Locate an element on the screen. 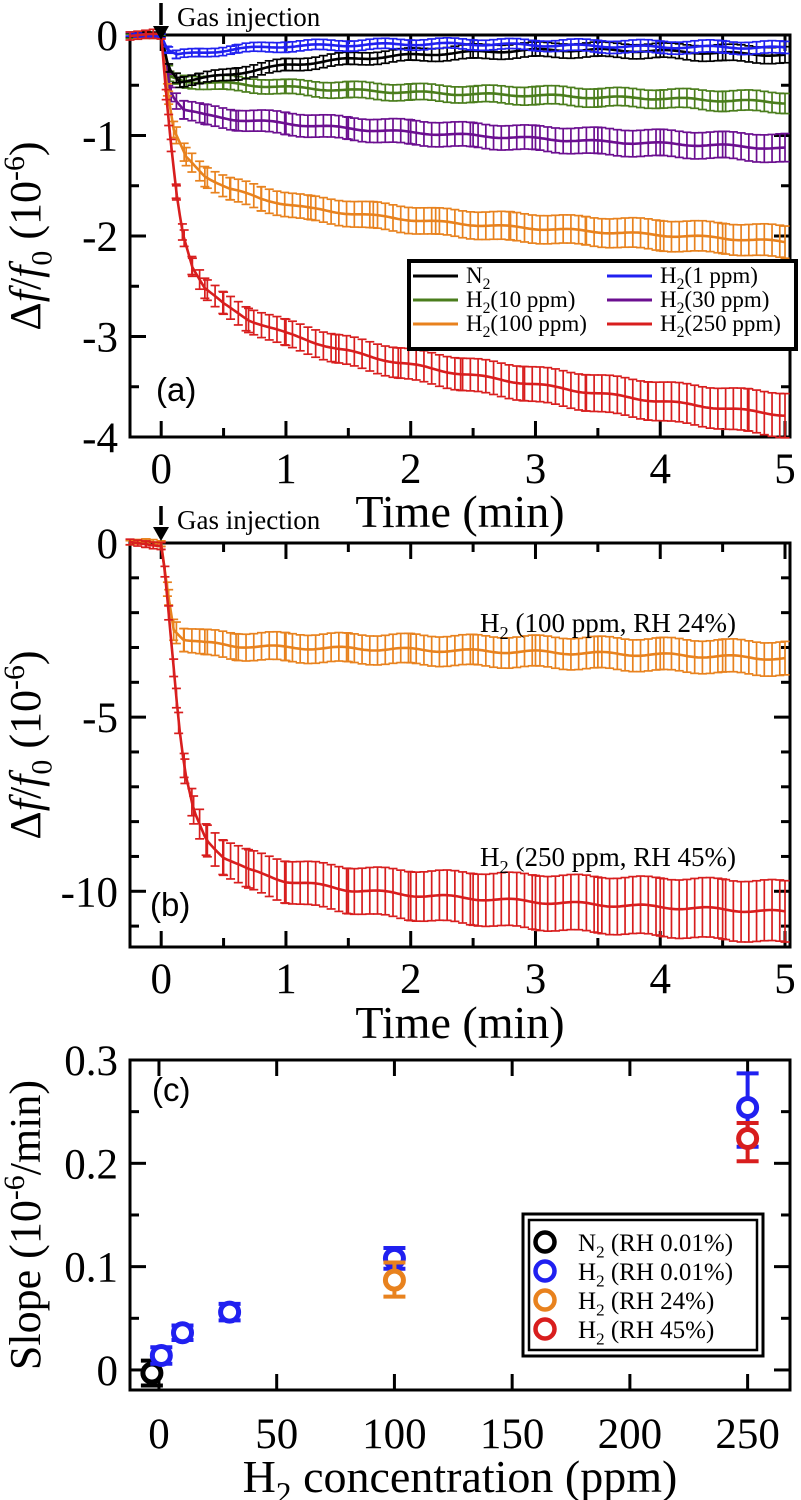 This screenshot has height=1500, width=801. y-tick-label: -3 is located at coordinates (100, 338).